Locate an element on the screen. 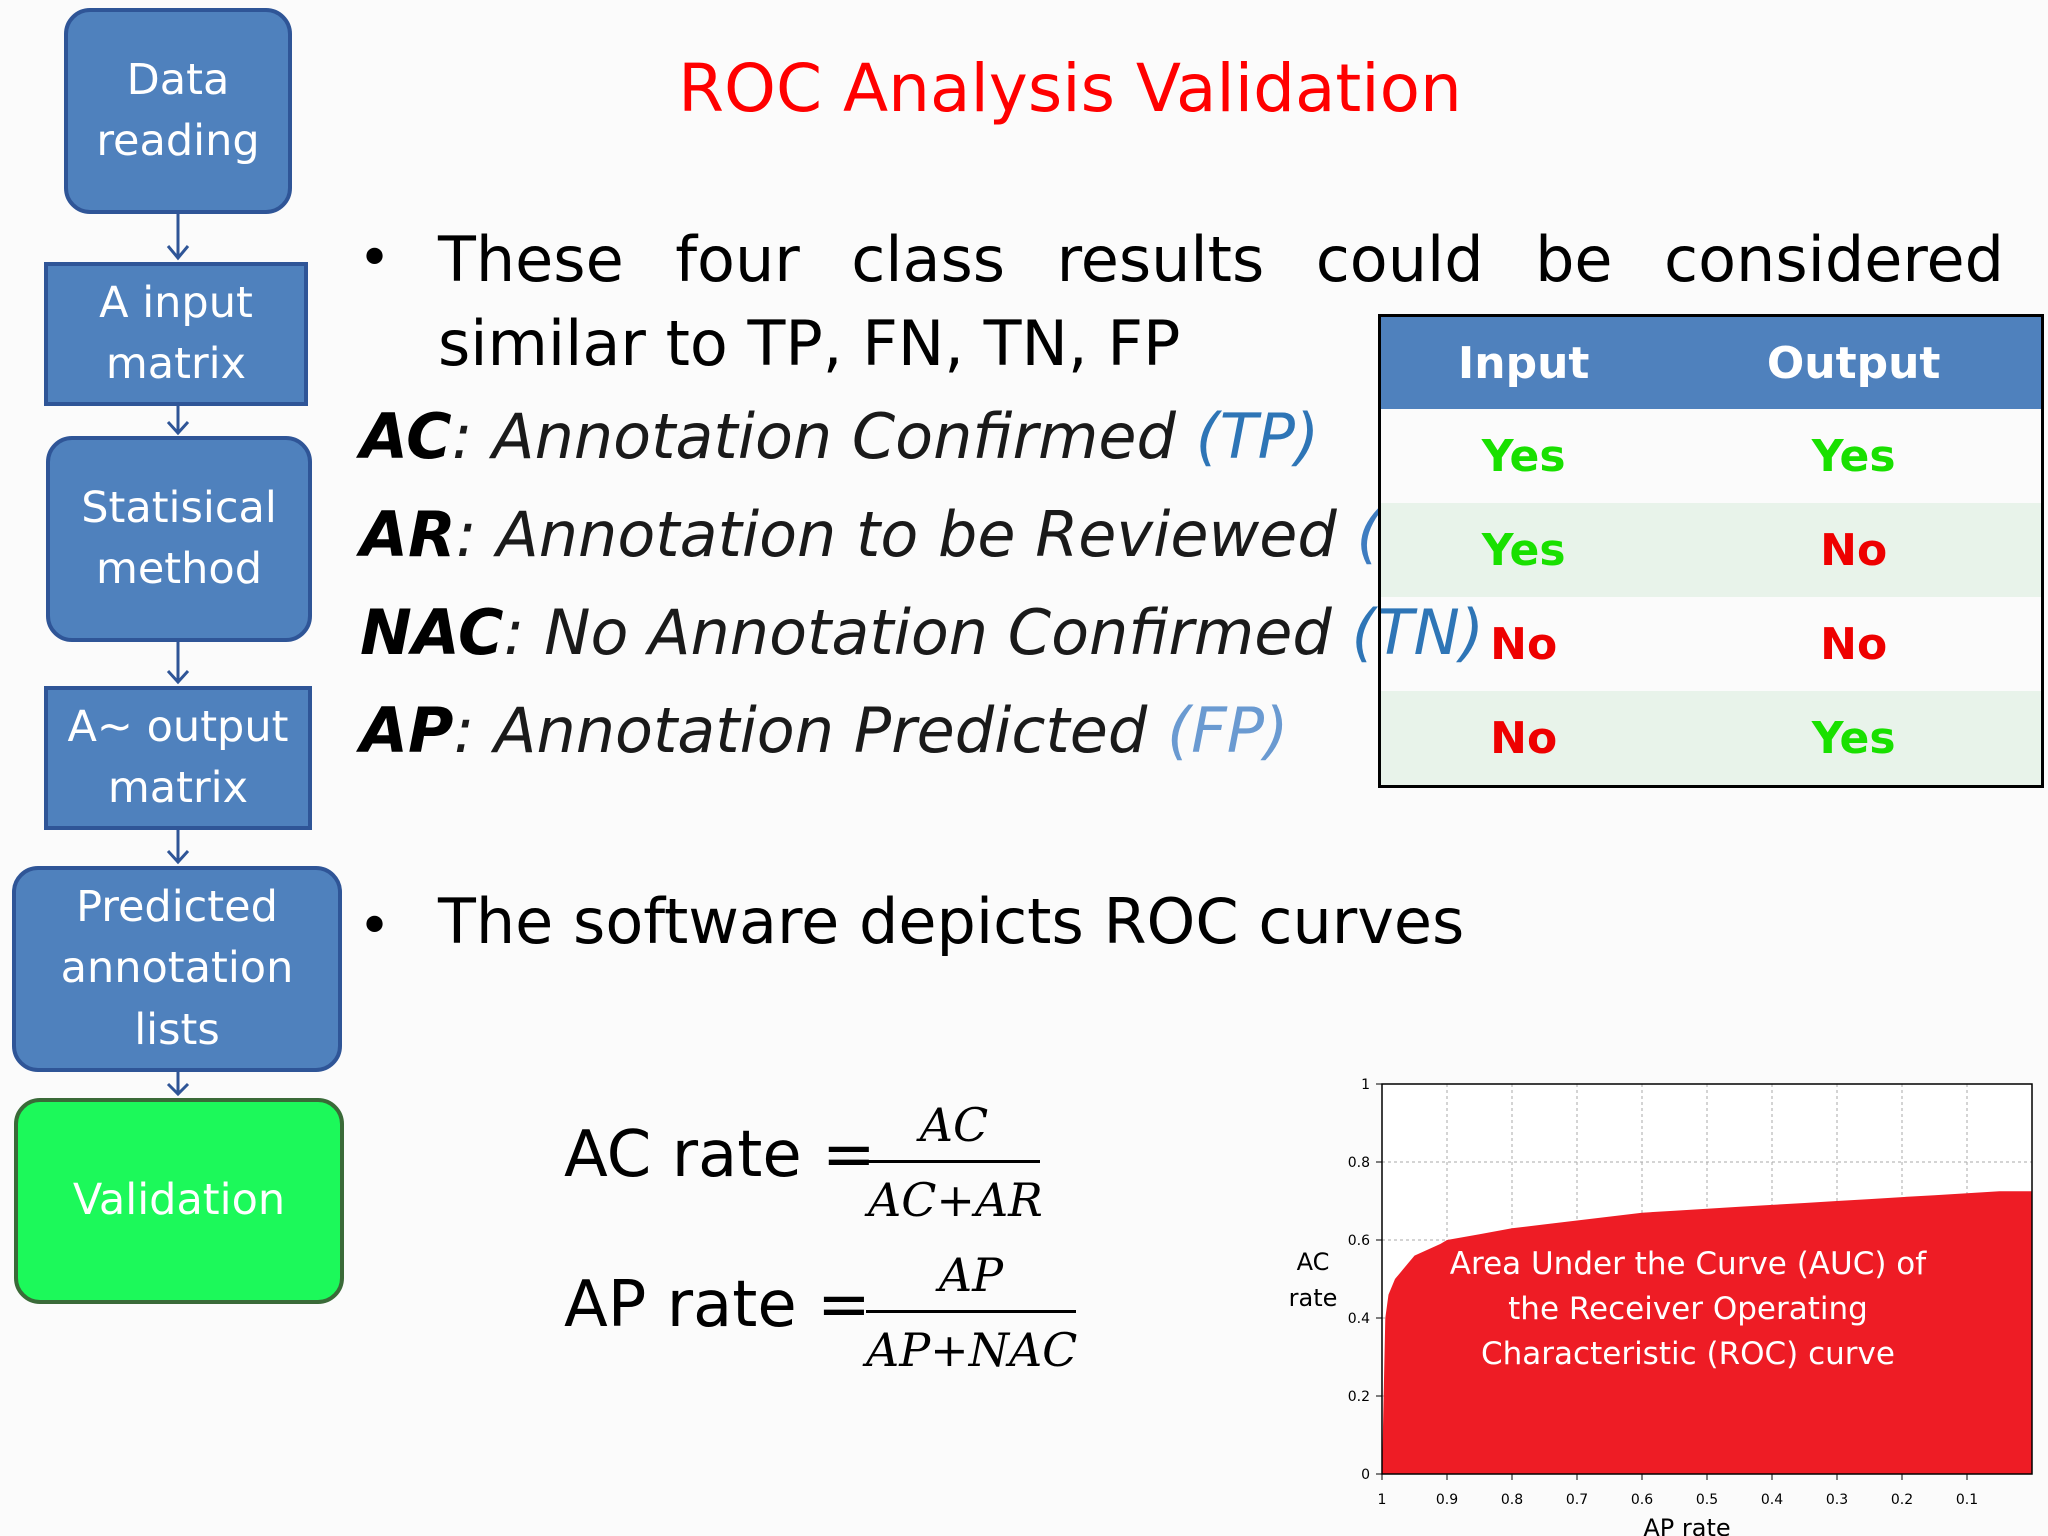 The image size is (2048, 1536). definition-text: : Annotation to be Reviewed is located at coordinates (906, 534).